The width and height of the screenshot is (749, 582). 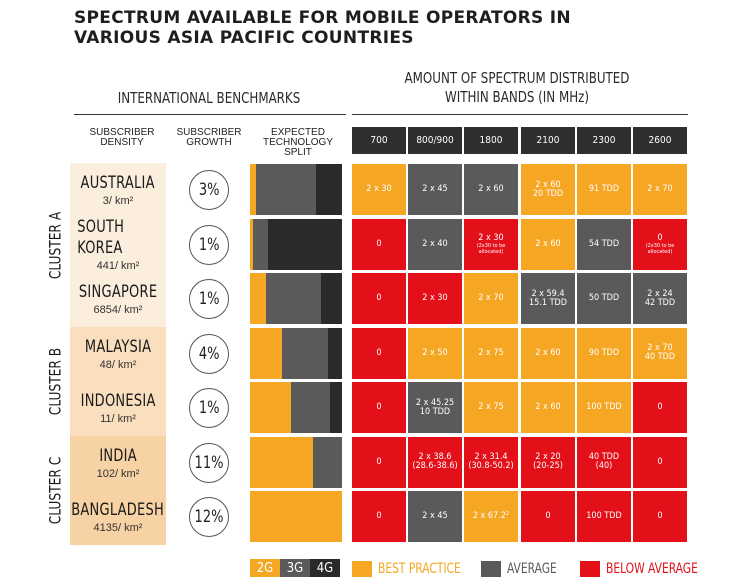 I want to click on spectrum-cell-india-2100: 2 x 20 (20-25), so click(x=548, y=462).